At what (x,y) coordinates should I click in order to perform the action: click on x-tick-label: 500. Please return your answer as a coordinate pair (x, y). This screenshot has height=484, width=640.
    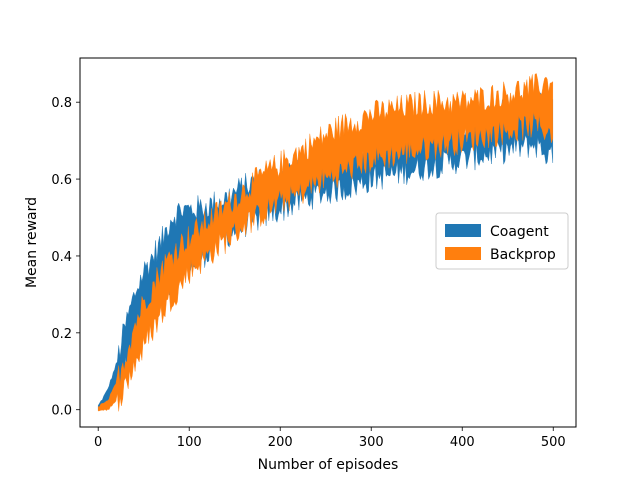
    Looking at the image, I should click on (553, 442).